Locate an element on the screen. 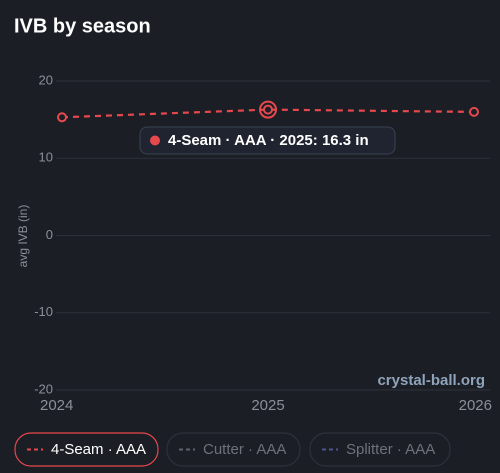 The height and width of the screenshot is (473, 500). series-line is located at coordinates (268, 113).